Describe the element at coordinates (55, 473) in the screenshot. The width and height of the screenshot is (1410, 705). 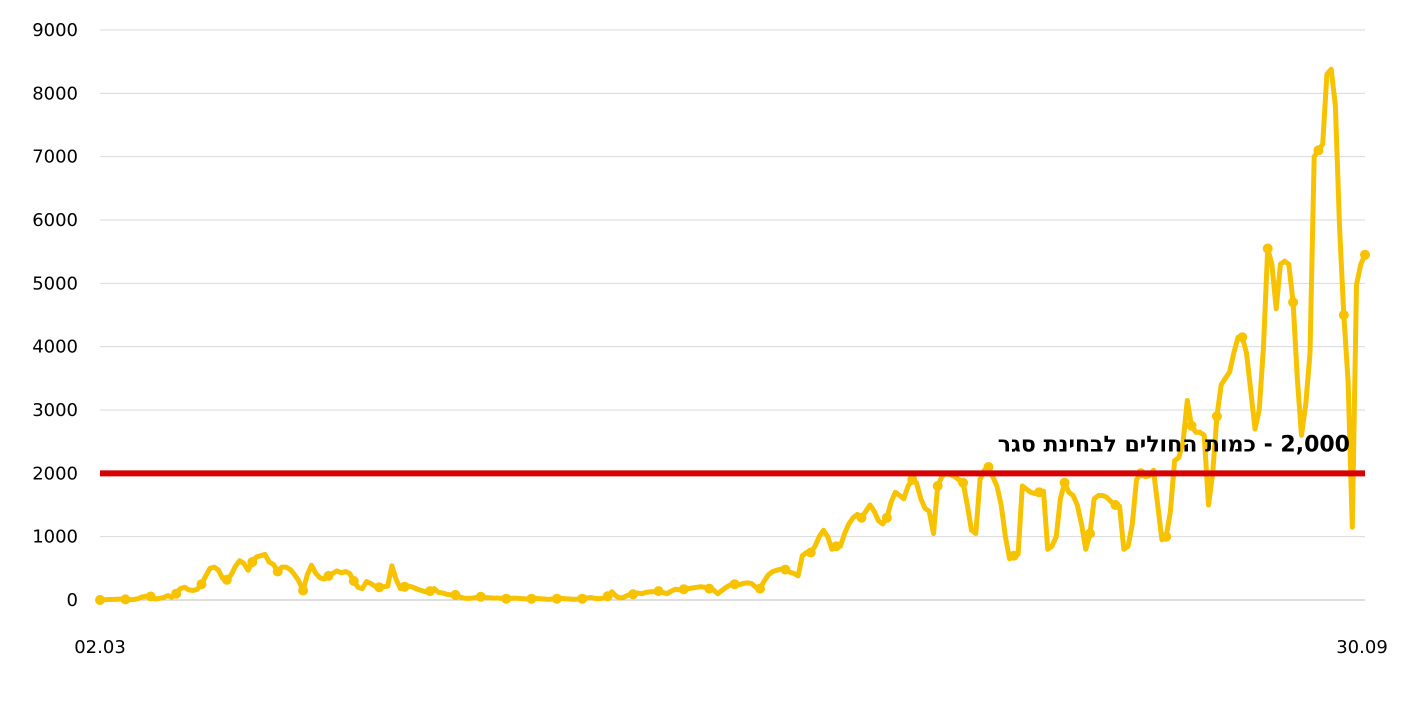
I see `y-tick-label: 2000` at that location.